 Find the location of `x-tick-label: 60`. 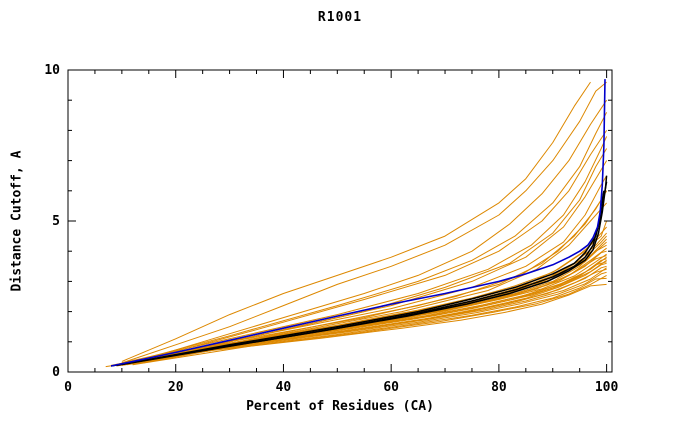

x-tick-label: 60 is located at coordinates (391, 387).